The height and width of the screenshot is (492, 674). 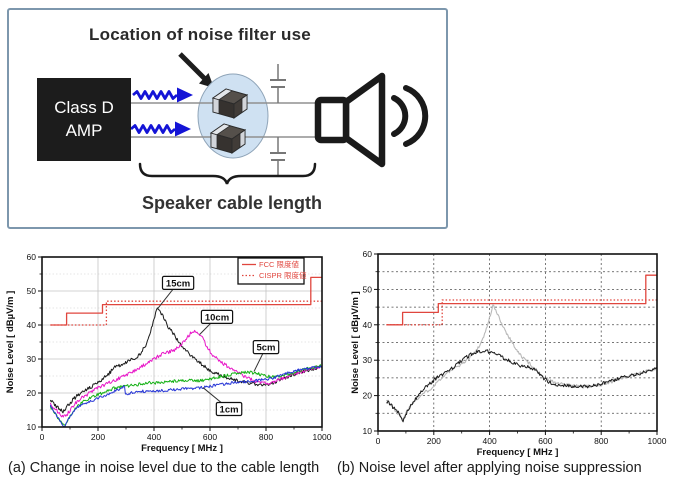 I want to click on legend-label: FCC 限度値, so click(x=279, y=264).